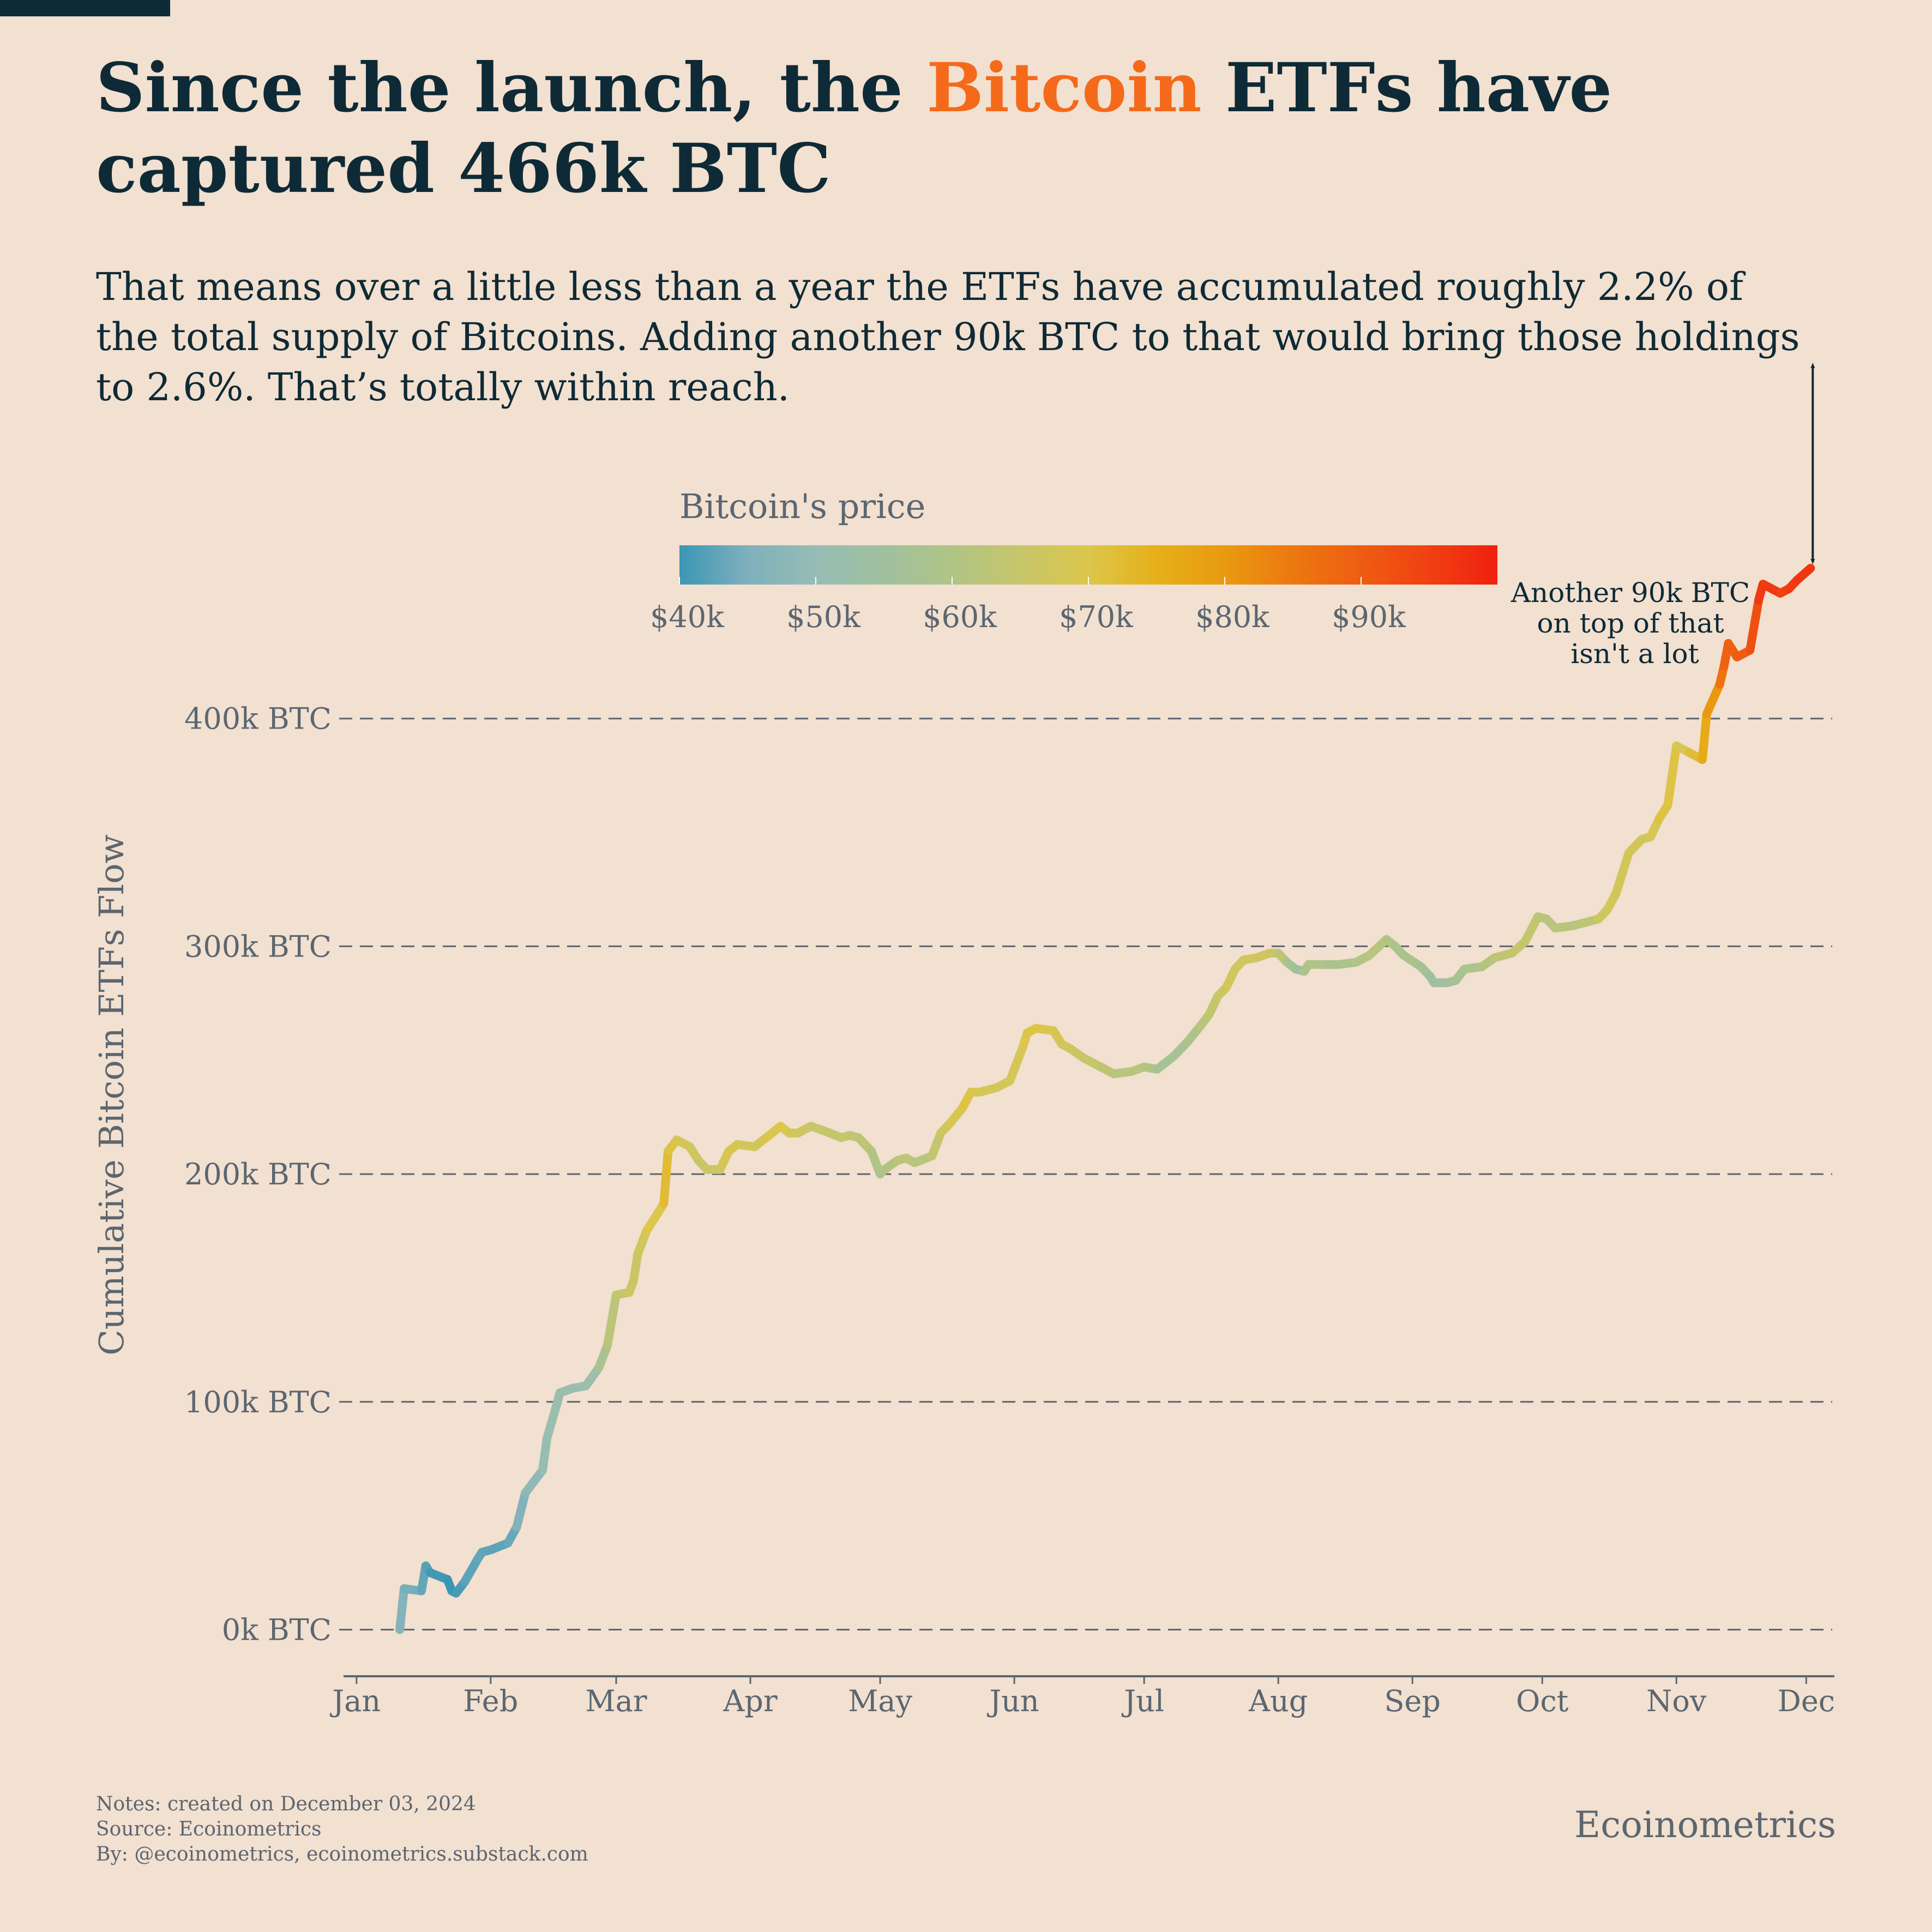 The height and width of the screenshot is (1932, 1932). Describe the element at coordinates (1806, 1701) in the screenshot. I see `x-tick-label: Dec` at that location.